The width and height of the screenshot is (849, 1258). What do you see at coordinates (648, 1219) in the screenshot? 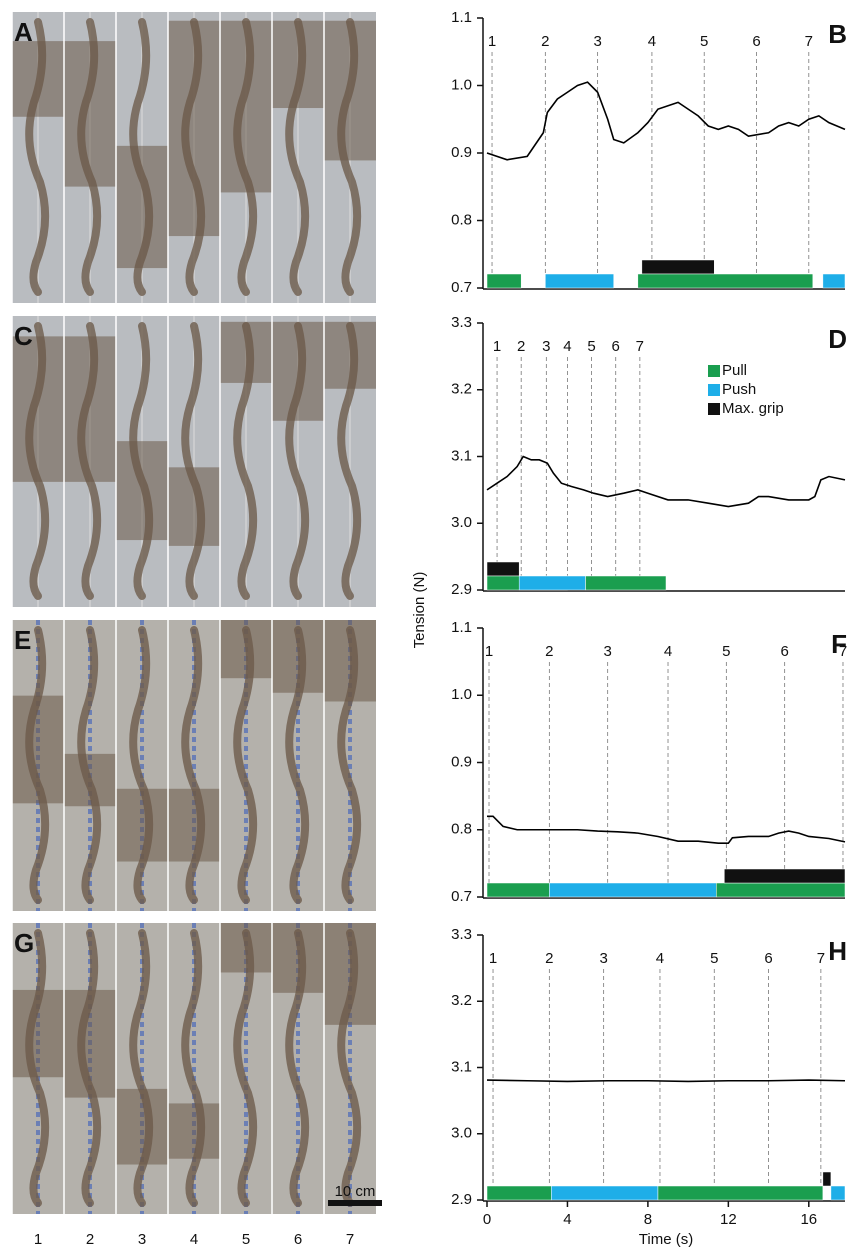
I see `x-tick-label: 8` at bounding box center [648, 1219].